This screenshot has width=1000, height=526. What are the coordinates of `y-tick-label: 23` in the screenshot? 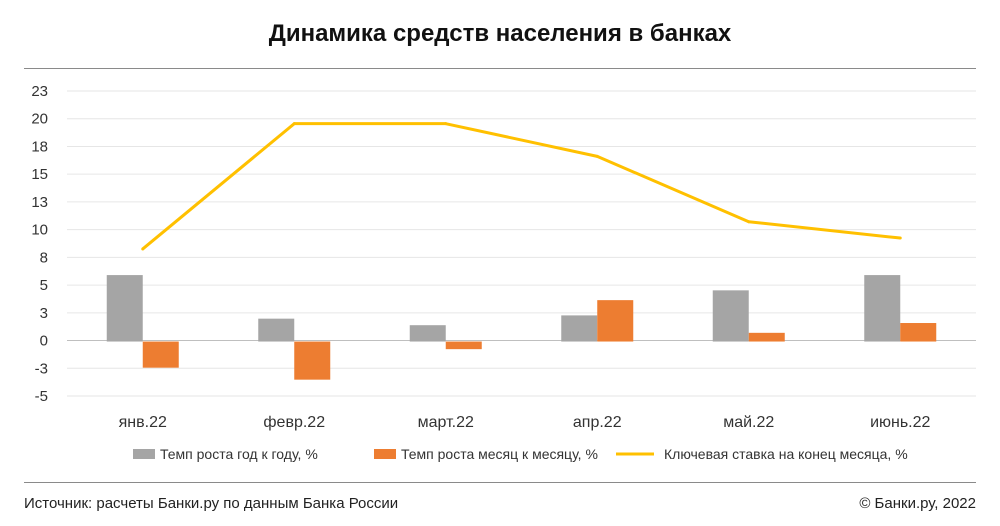 It's located at (39, 91).